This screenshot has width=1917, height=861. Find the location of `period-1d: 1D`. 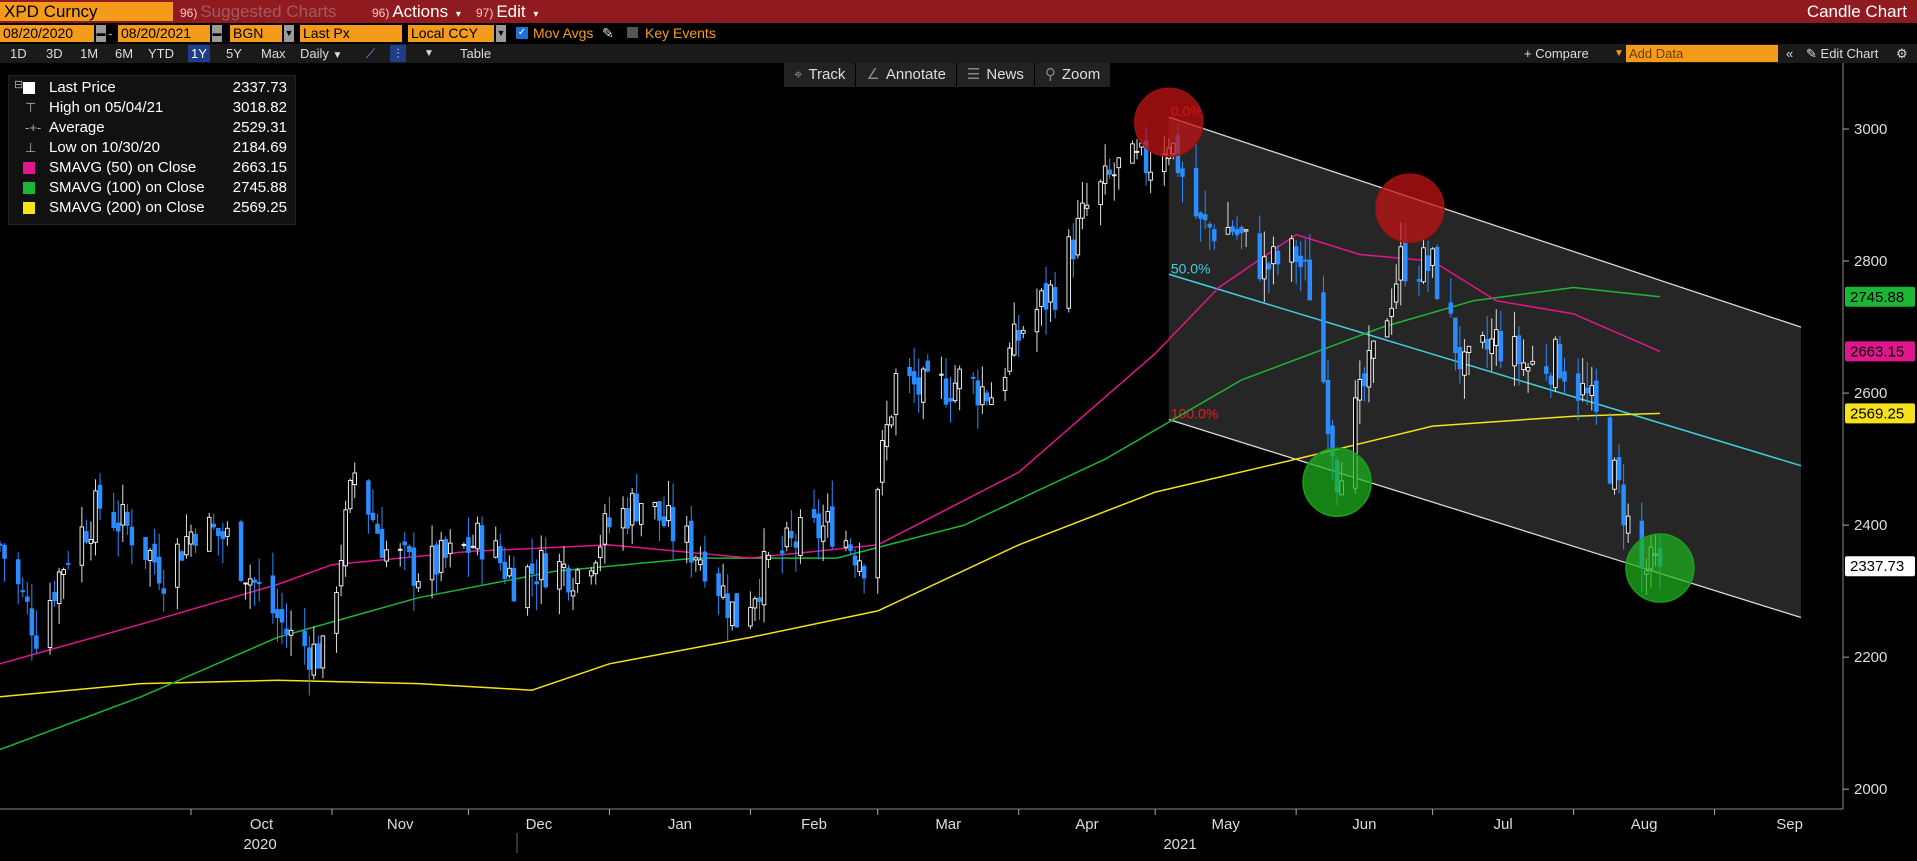

period-1d: 1D is located at coordinates (18, 53).